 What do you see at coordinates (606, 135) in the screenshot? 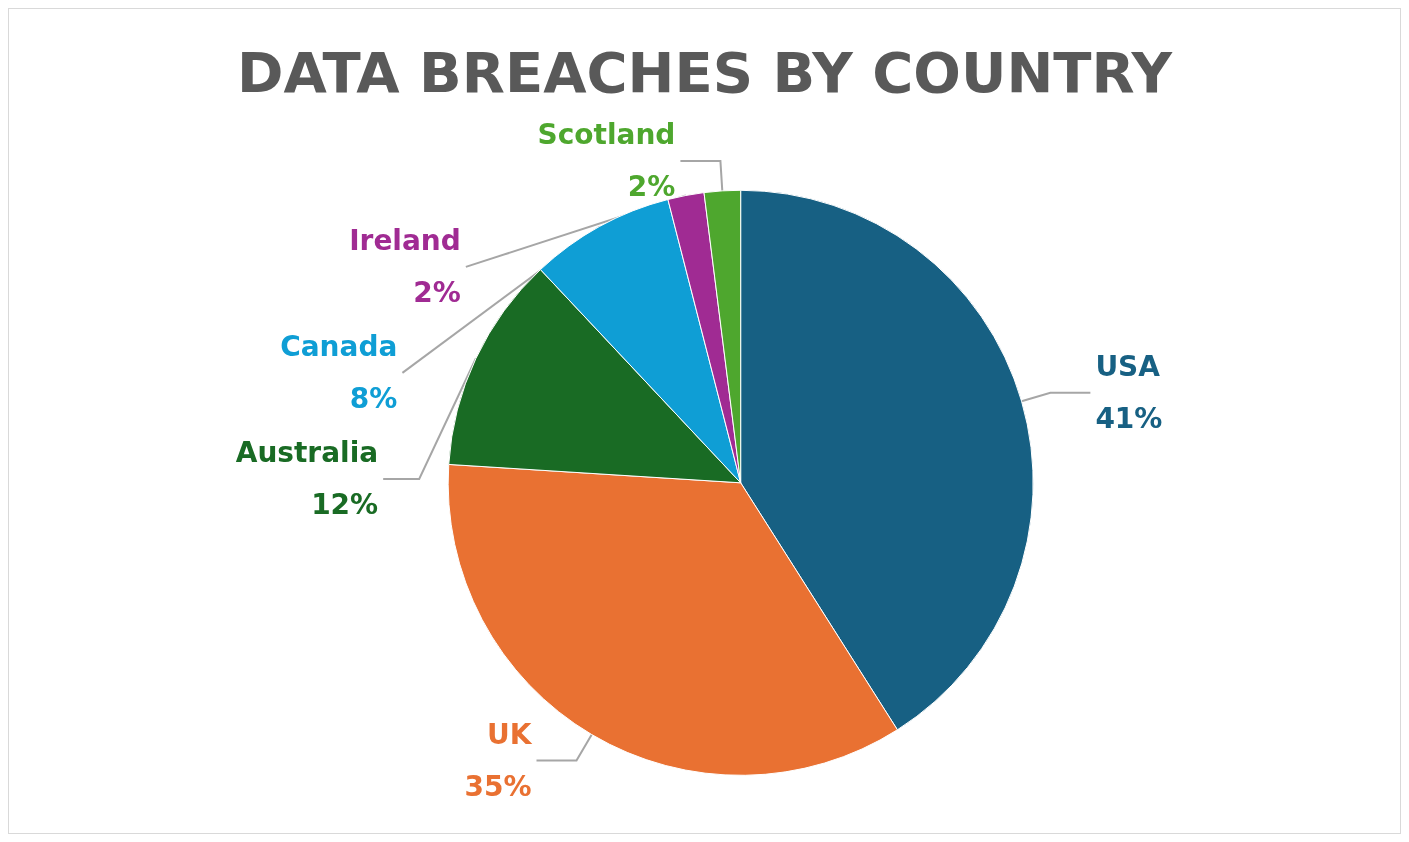
I see `slice-label: Scotland` at bounding box center [606, 135].